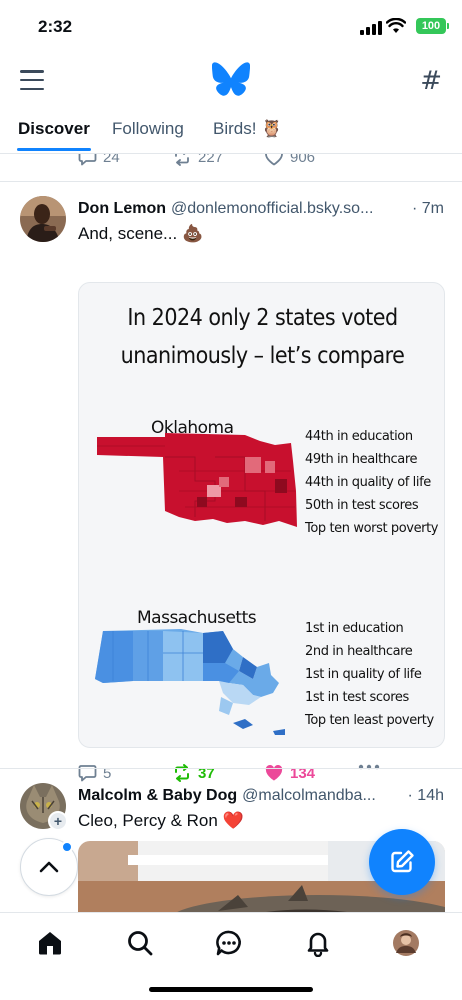  Describe the element at coordinates (428, 208) in the screenshot. I see `post-time: · 7m` at that location.